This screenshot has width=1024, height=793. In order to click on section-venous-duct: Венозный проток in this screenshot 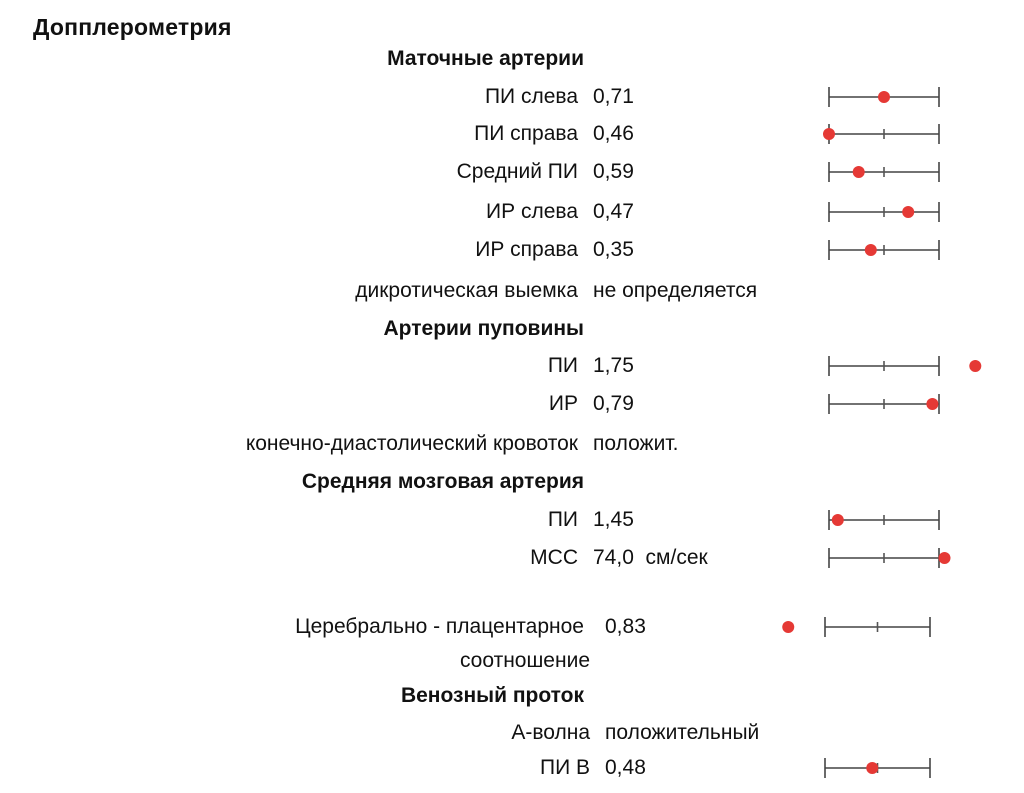, I will do `click(512, 696)`.